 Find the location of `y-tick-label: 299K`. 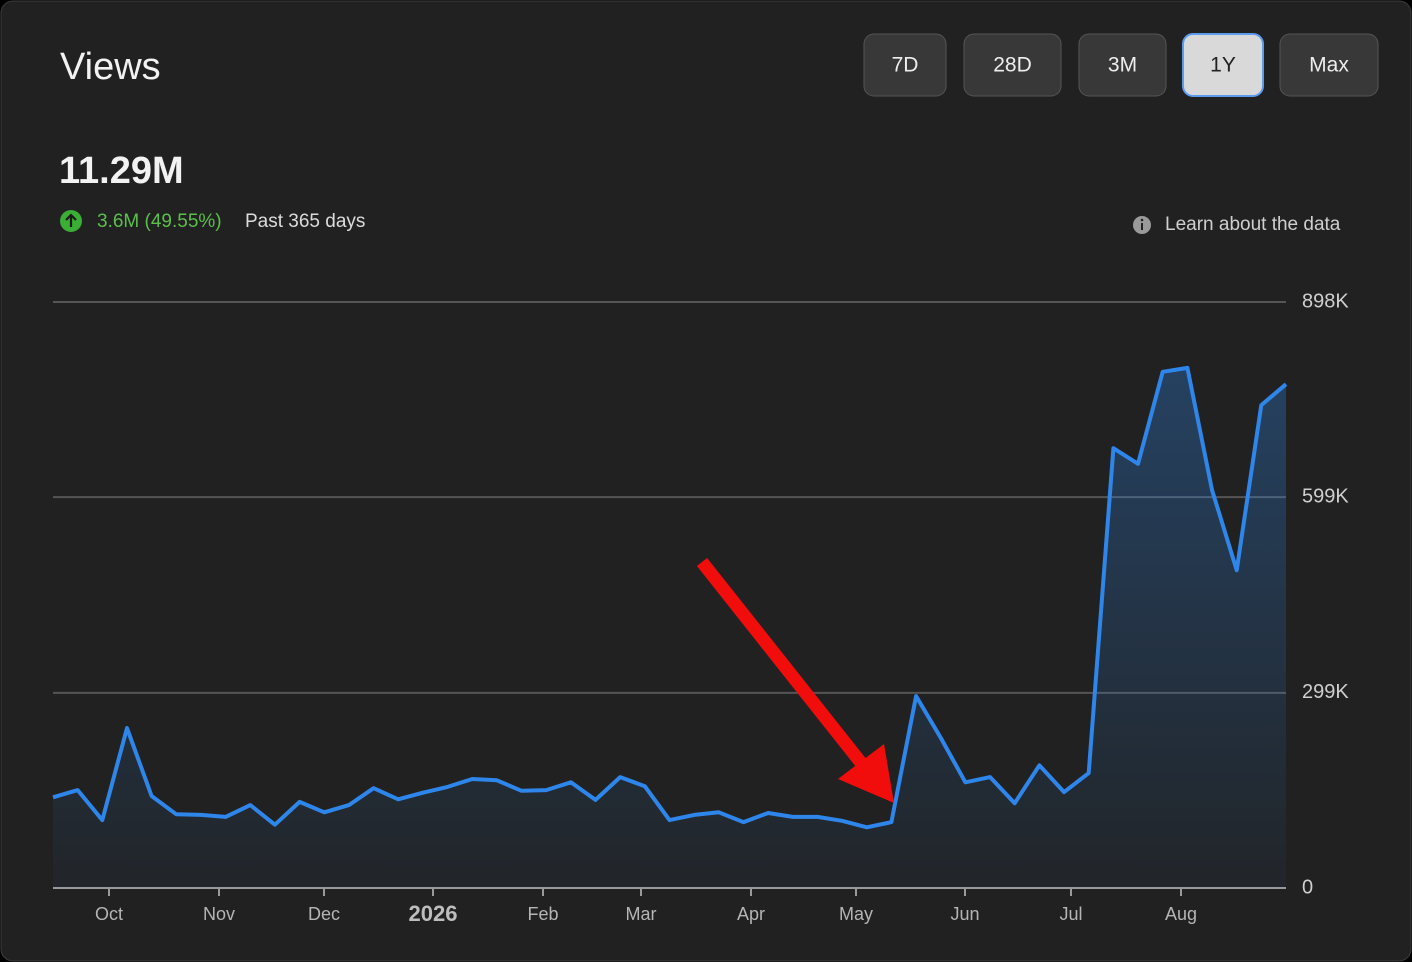

y-tick-label: 299K is located at coordinates (1325, 692).